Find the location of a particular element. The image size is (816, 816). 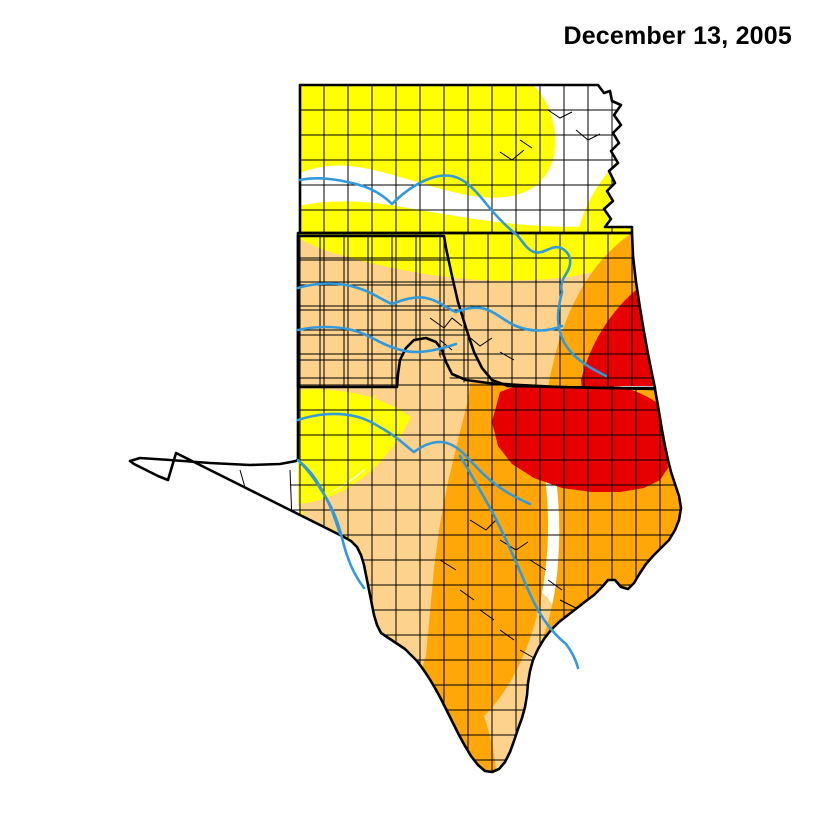

river-colorado is located at coordinates (572, 656).